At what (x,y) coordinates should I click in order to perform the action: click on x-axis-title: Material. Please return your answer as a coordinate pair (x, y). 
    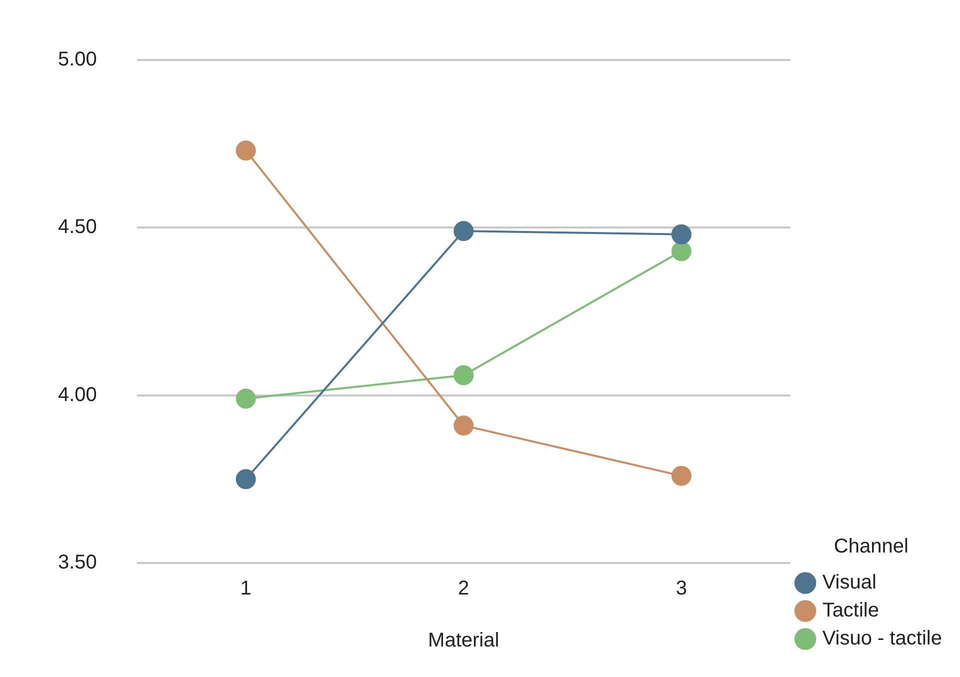
    Looking at the image, I should click on (464, 641).